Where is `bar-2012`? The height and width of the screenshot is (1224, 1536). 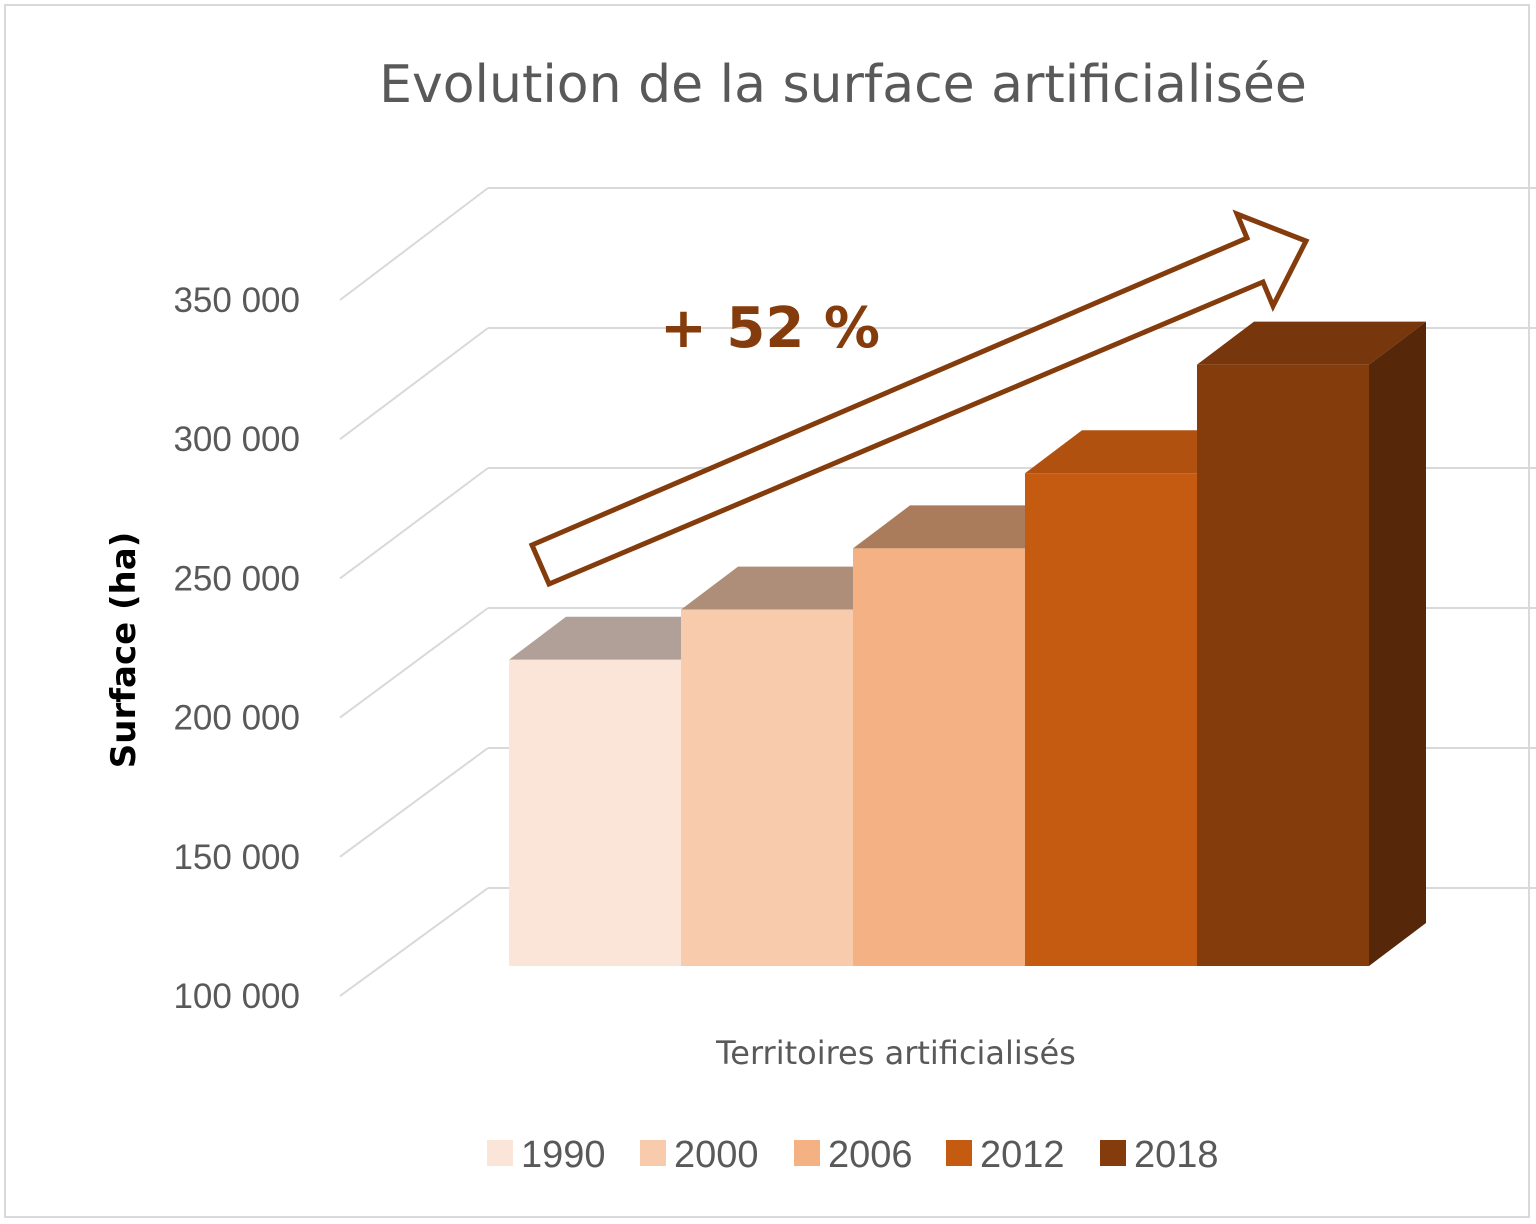
bar-2012 is located at coordinates (1139, 698).